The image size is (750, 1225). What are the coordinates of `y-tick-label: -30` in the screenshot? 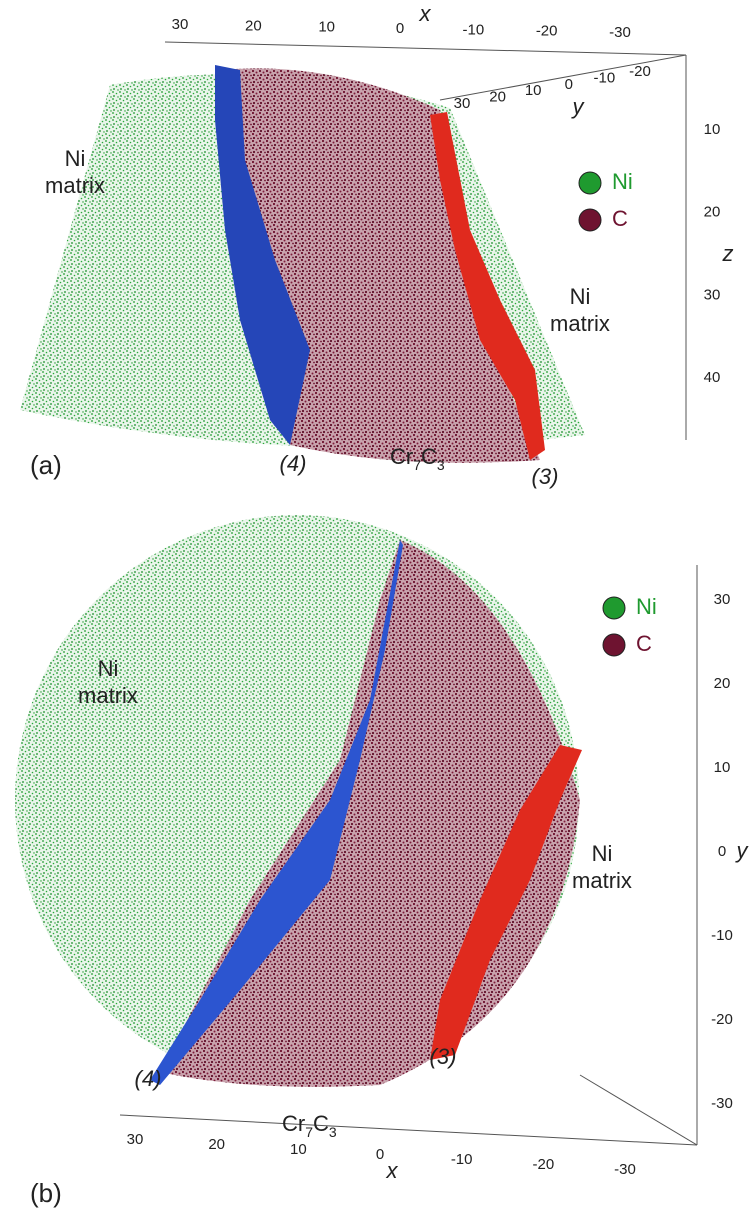 It's located at (722, 1103).